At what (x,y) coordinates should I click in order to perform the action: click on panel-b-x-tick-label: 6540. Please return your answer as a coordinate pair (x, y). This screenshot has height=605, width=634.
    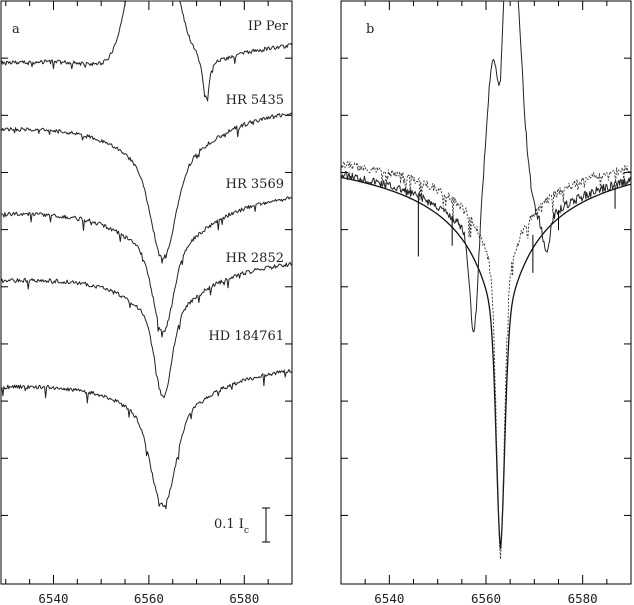
    Looking at the image, I should click on (389, 598).